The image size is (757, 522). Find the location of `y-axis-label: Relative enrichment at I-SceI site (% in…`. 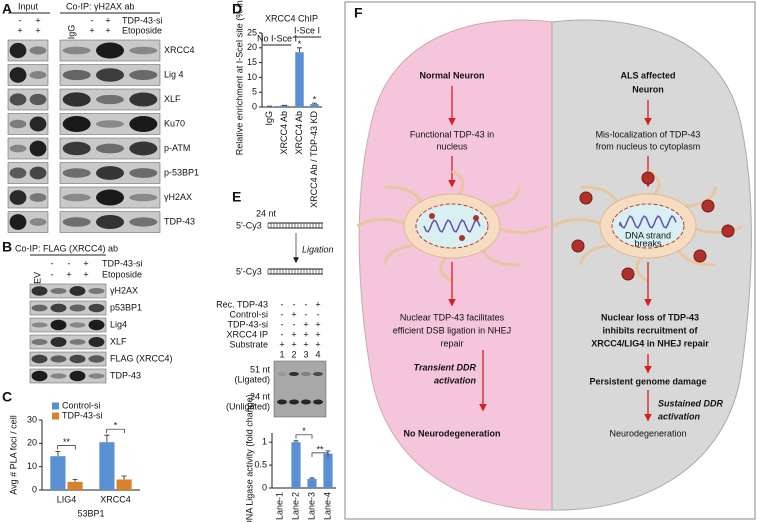

y-axis-label: Relative enrichment at I-SceI site (% in… is located at coordinates (239, 77).